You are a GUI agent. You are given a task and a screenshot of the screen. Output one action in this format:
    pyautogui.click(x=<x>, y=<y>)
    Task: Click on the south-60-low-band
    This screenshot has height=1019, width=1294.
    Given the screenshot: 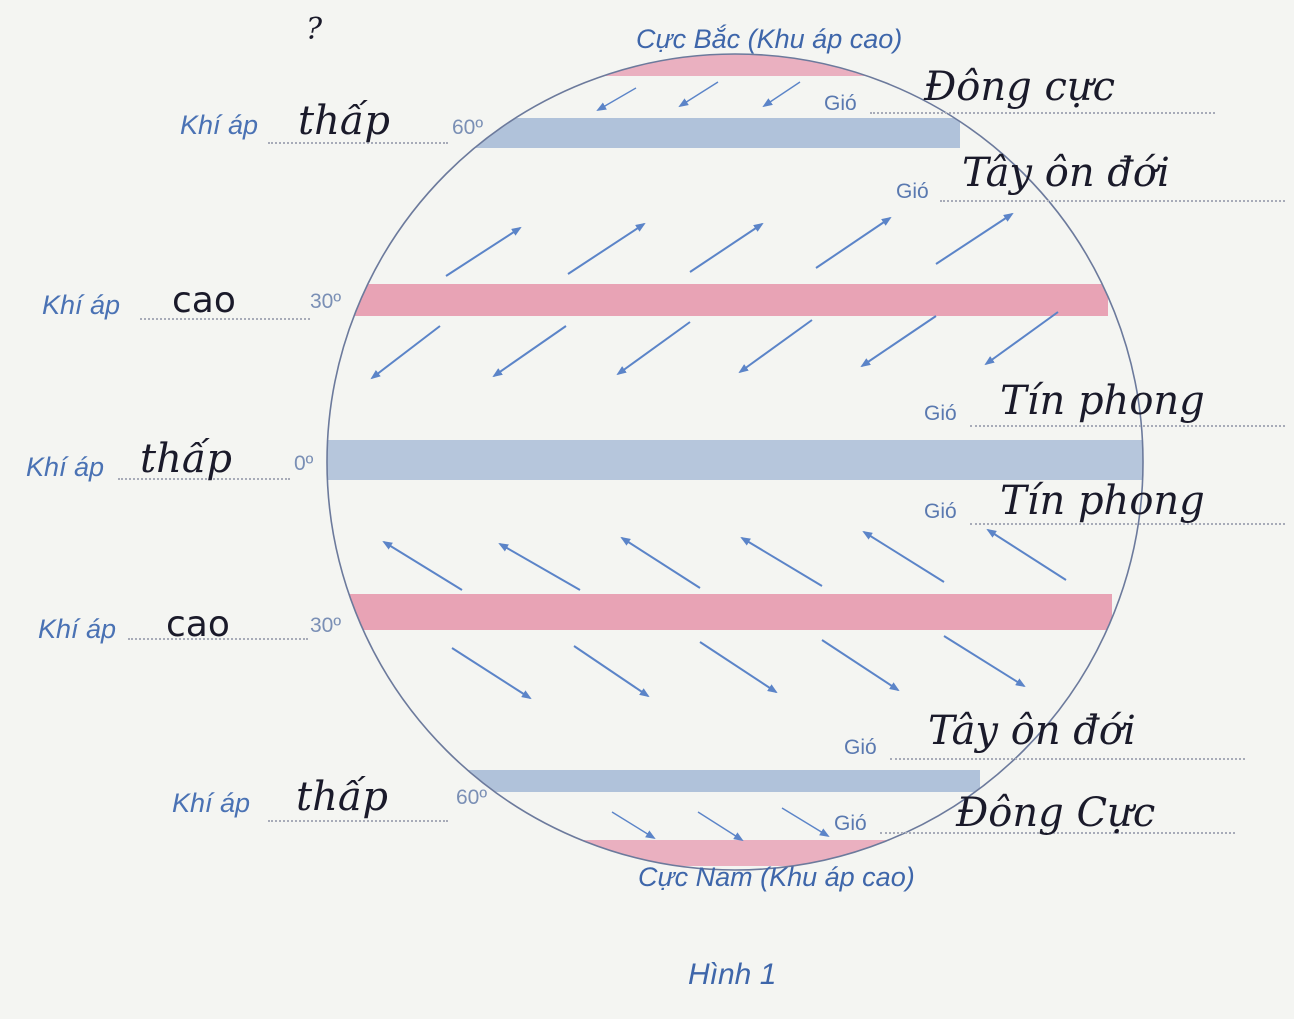 What is the action you would take?
    pyautogui.click(x=653, y=781)
    